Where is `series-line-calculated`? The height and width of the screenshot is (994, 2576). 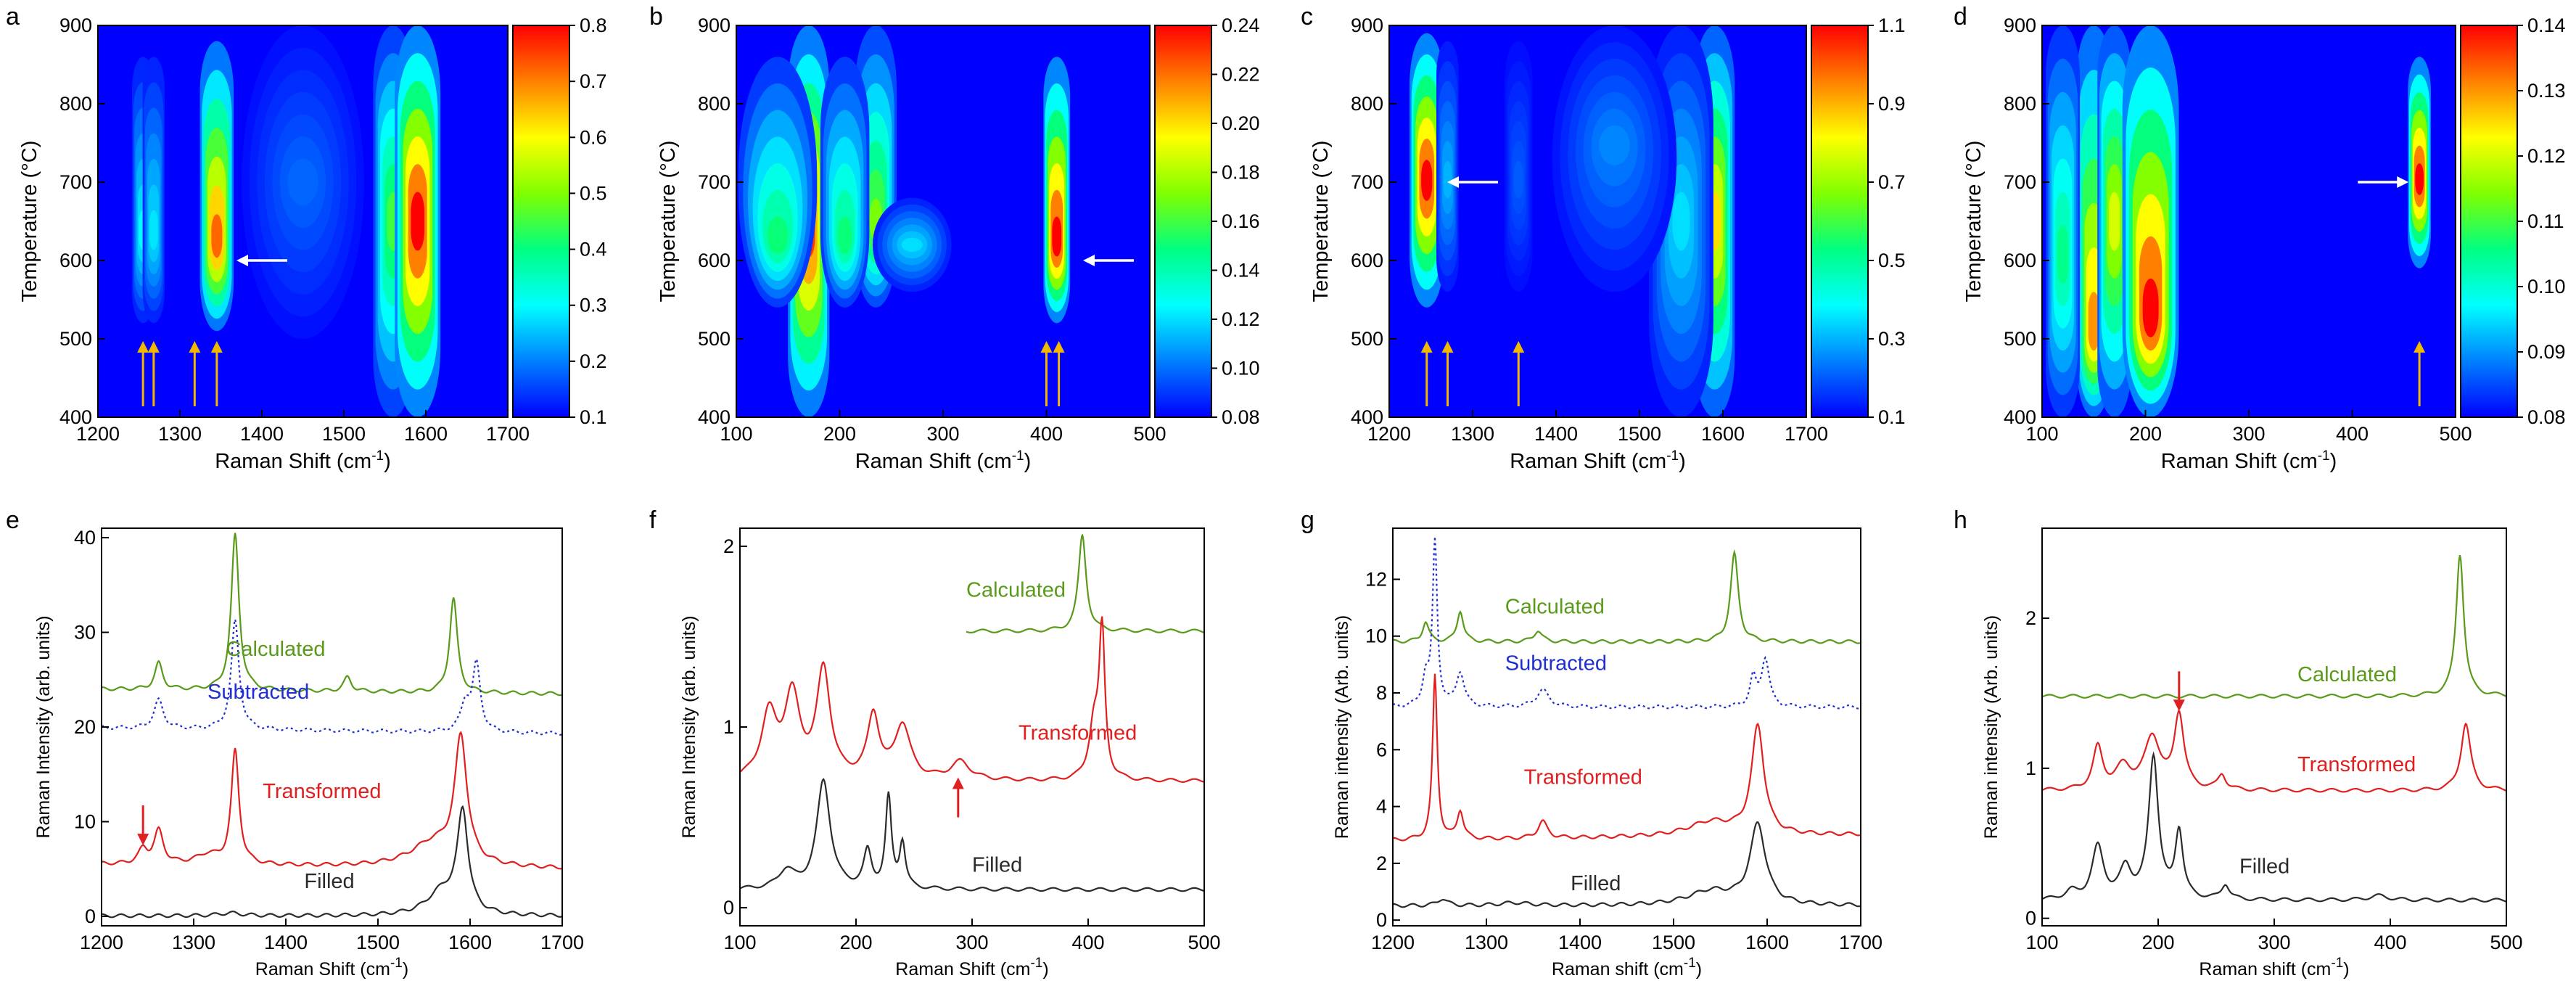 series-line-calculated is located at coordinates (1085, 583).